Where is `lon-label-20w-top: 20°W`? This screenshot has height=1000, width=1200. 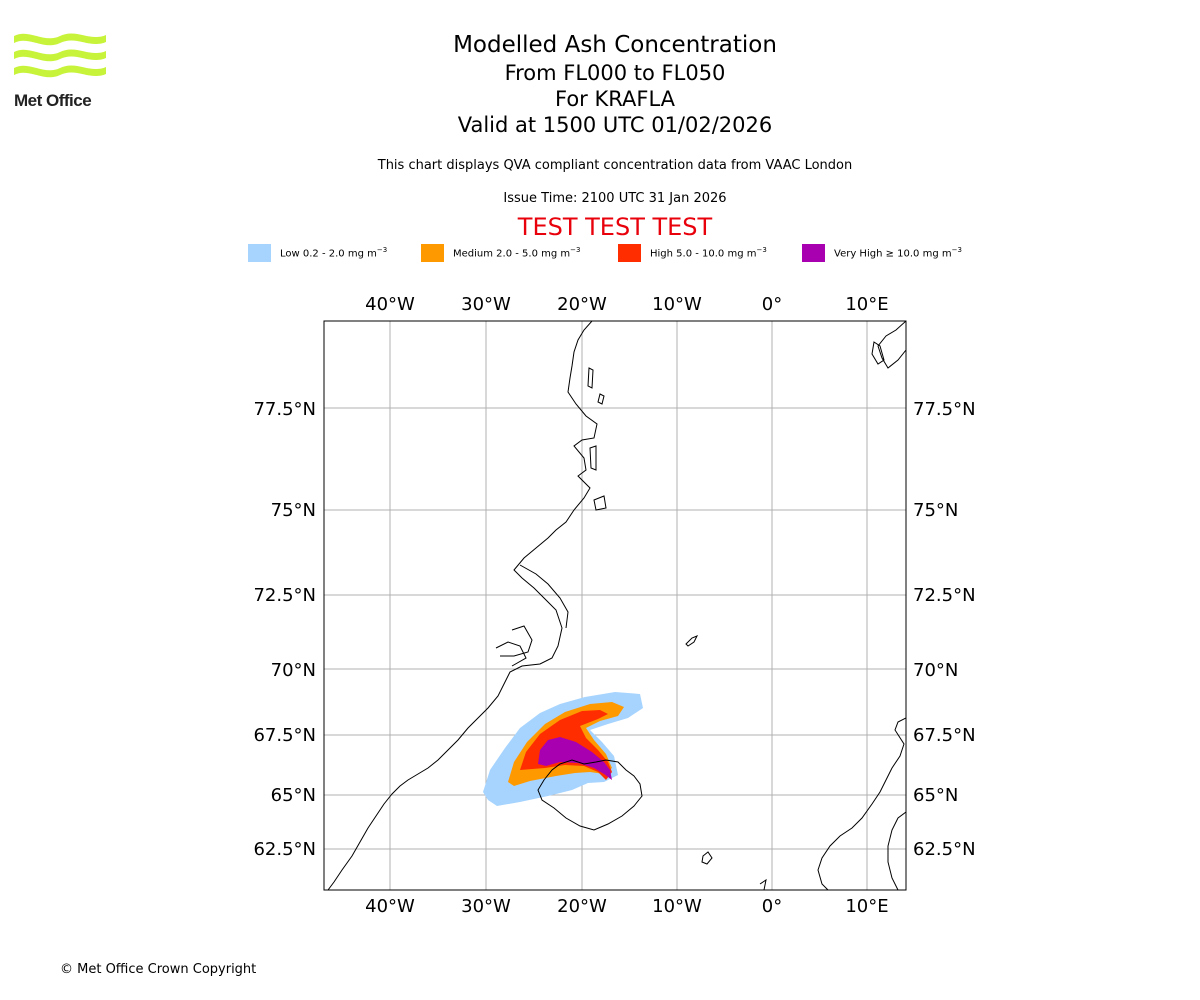
lon-label-20w-top: 20°W is located at coordinates (582, 304).